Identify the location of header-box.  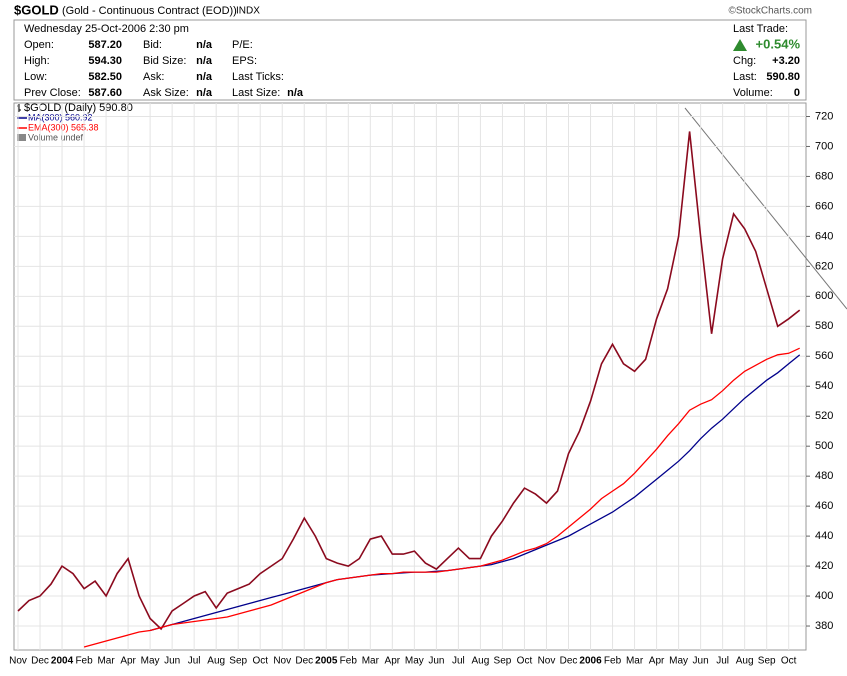
(410, 60).